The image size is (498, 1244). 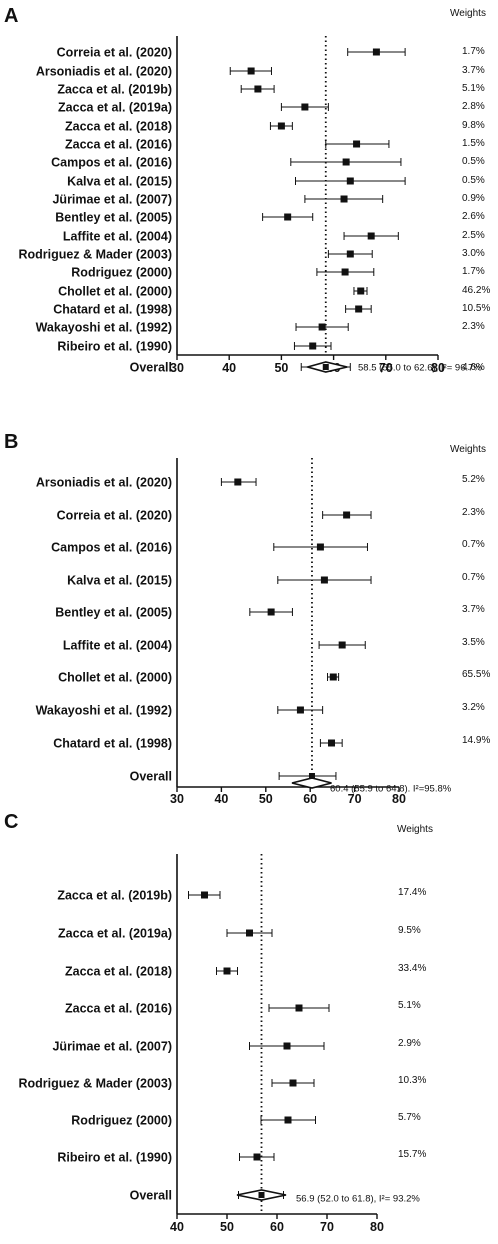 I want to click on study-row: Zacca et al. (2016) 5.1%, so click(x=243, y=1008).